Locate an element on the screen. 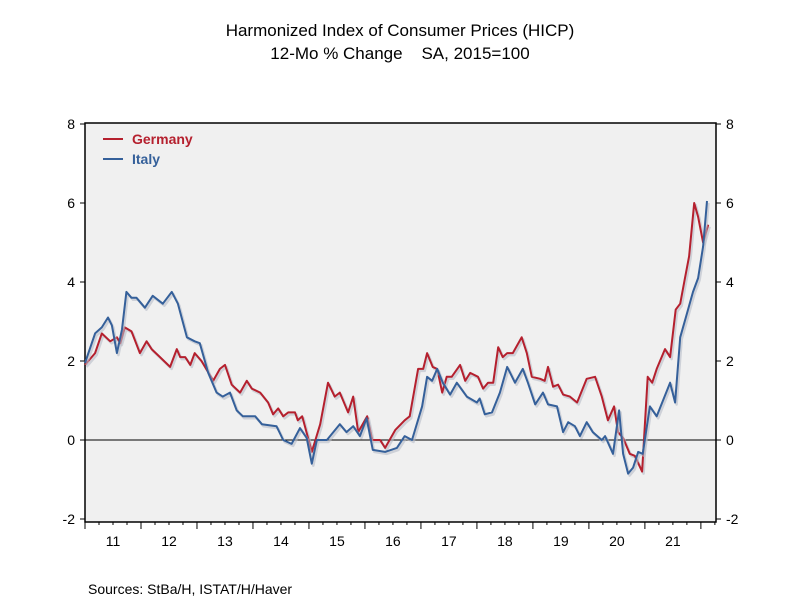  x-tick-label: 13 is located at coordinates (225, 541).